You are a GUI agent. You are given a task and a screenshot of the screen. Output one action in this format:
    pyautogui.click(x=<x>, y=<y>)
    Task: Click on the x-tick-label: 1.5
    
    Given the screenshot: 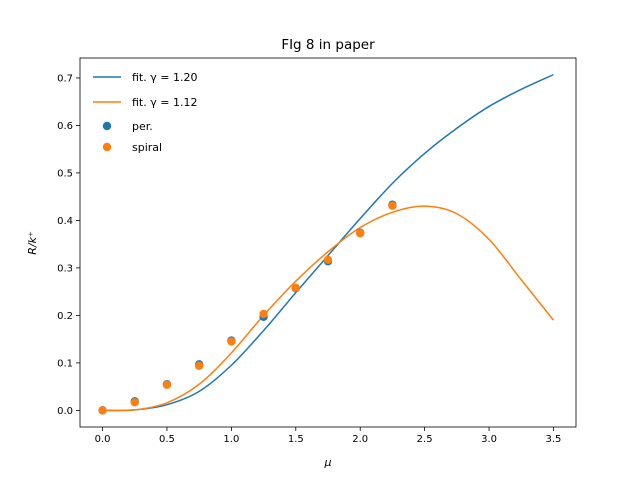 What is the action you would take?
    pyautogui.click(x=296, y=439)
    